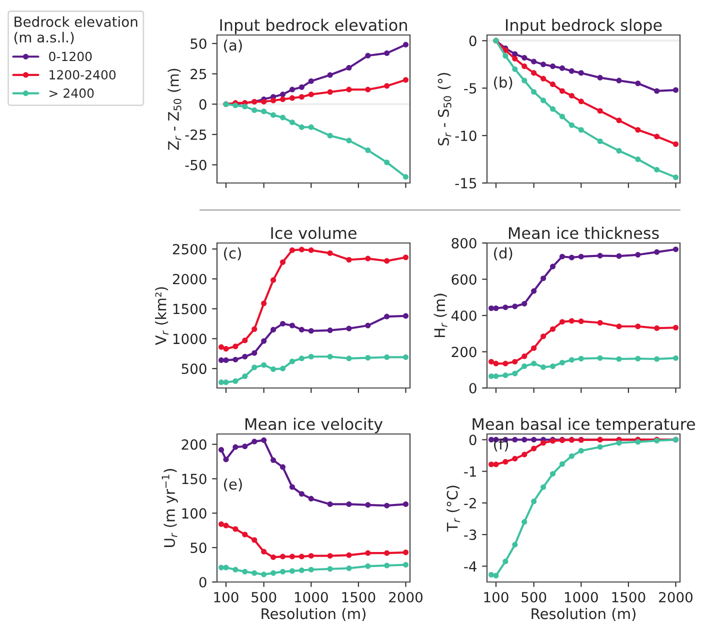  I want to click on y-tick-label: -3, so click(470, 535).